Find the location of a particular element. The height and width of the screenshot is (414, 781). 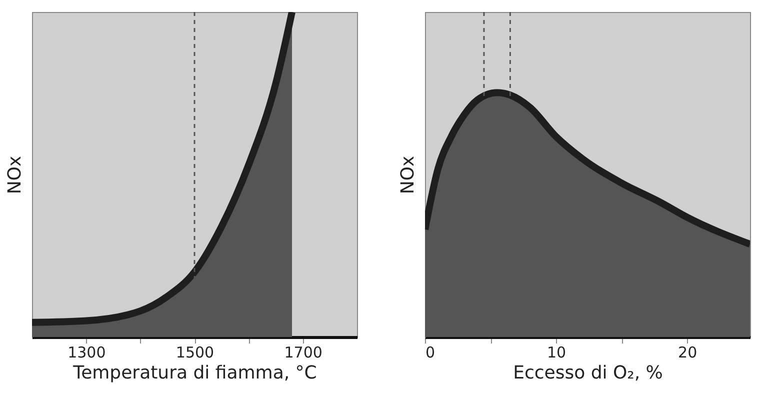

x-tick-label: 20 is located at coordinates (688, 353).